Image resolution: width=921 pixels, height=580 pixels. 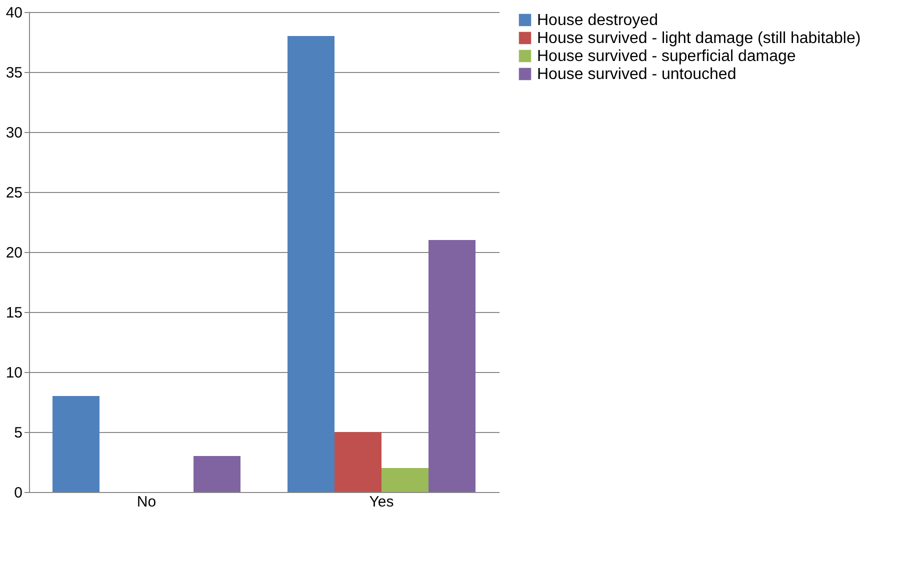 I want to click on legend-label: House survived - superficial damage, so click(x=666, y=56).